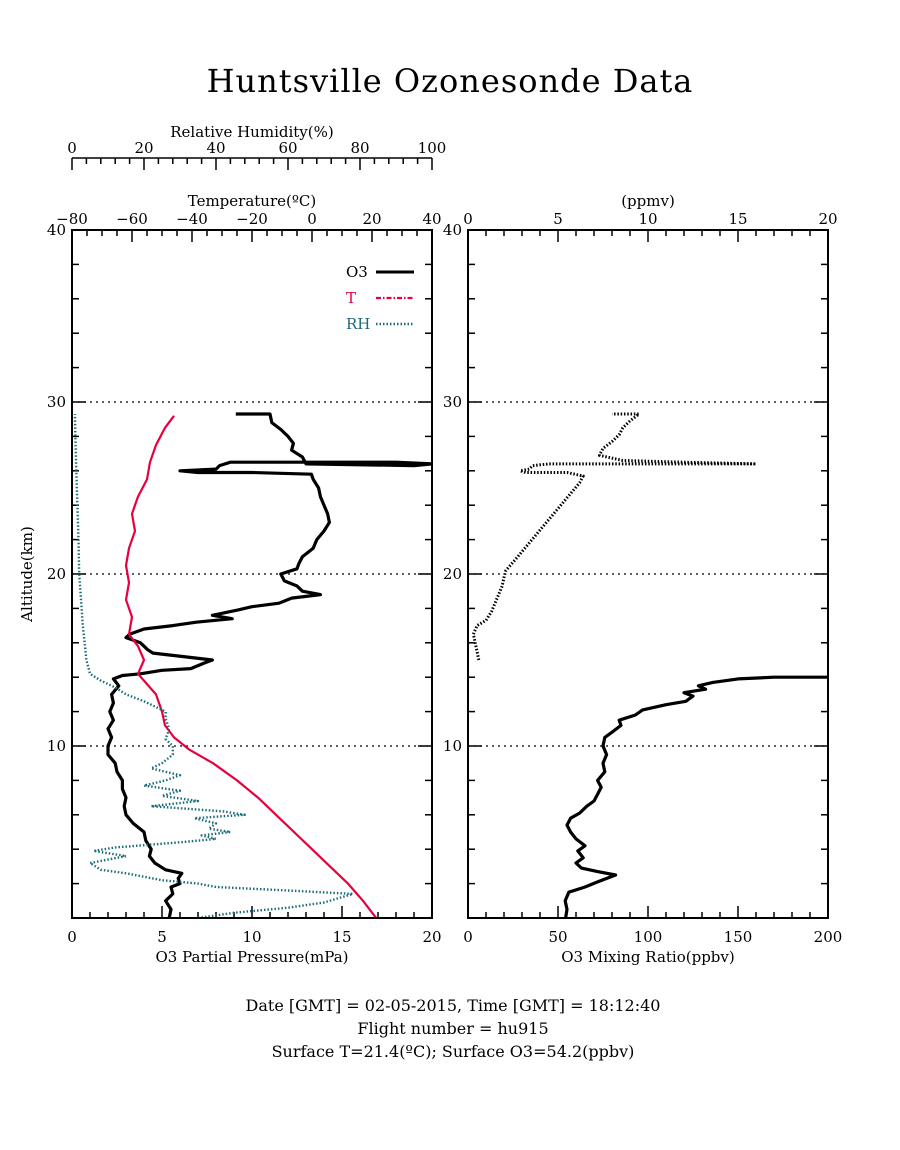  Describe the element at coordinates (143, 148) in the screenshot. I see `humidity-axis-tick-label: 20` at that location.